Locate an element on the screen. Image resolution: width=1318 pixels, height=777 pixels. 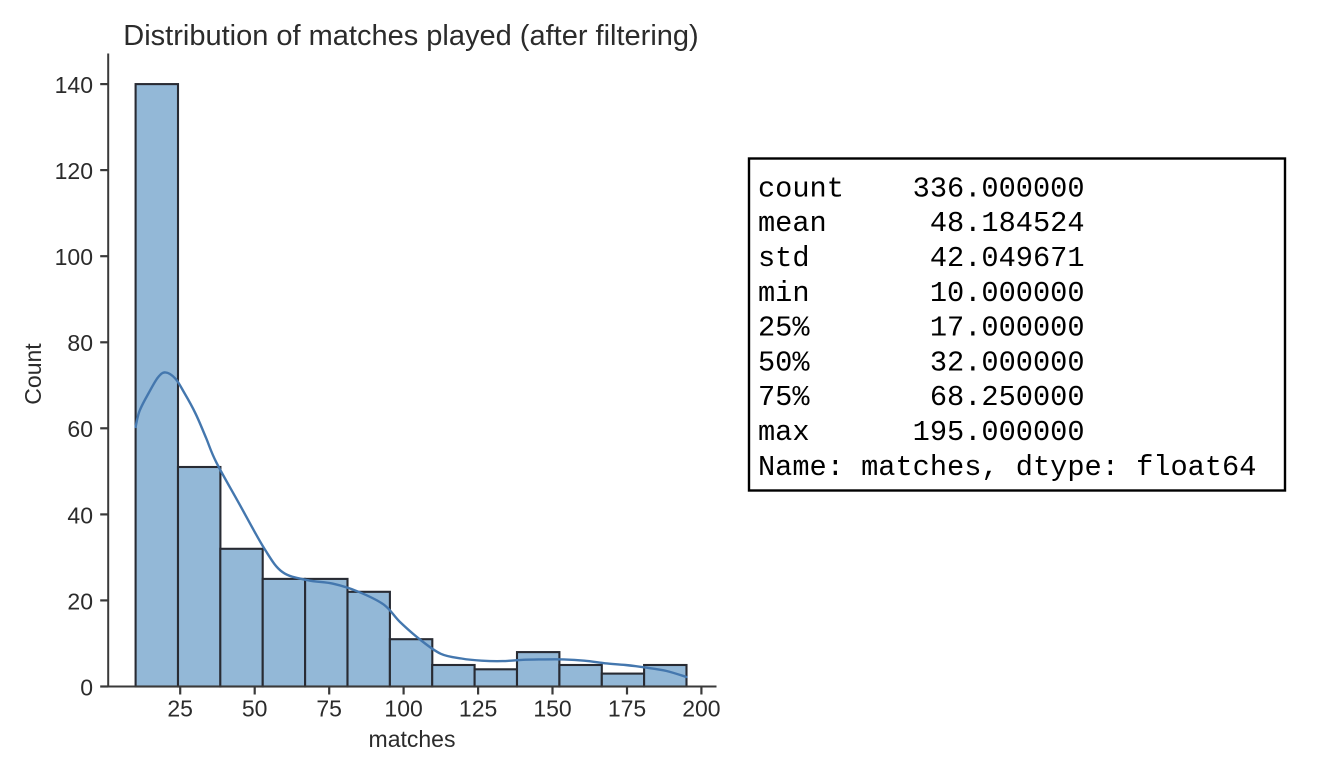
svg-text: min 10.000000 is located at coordinates (921, 293).